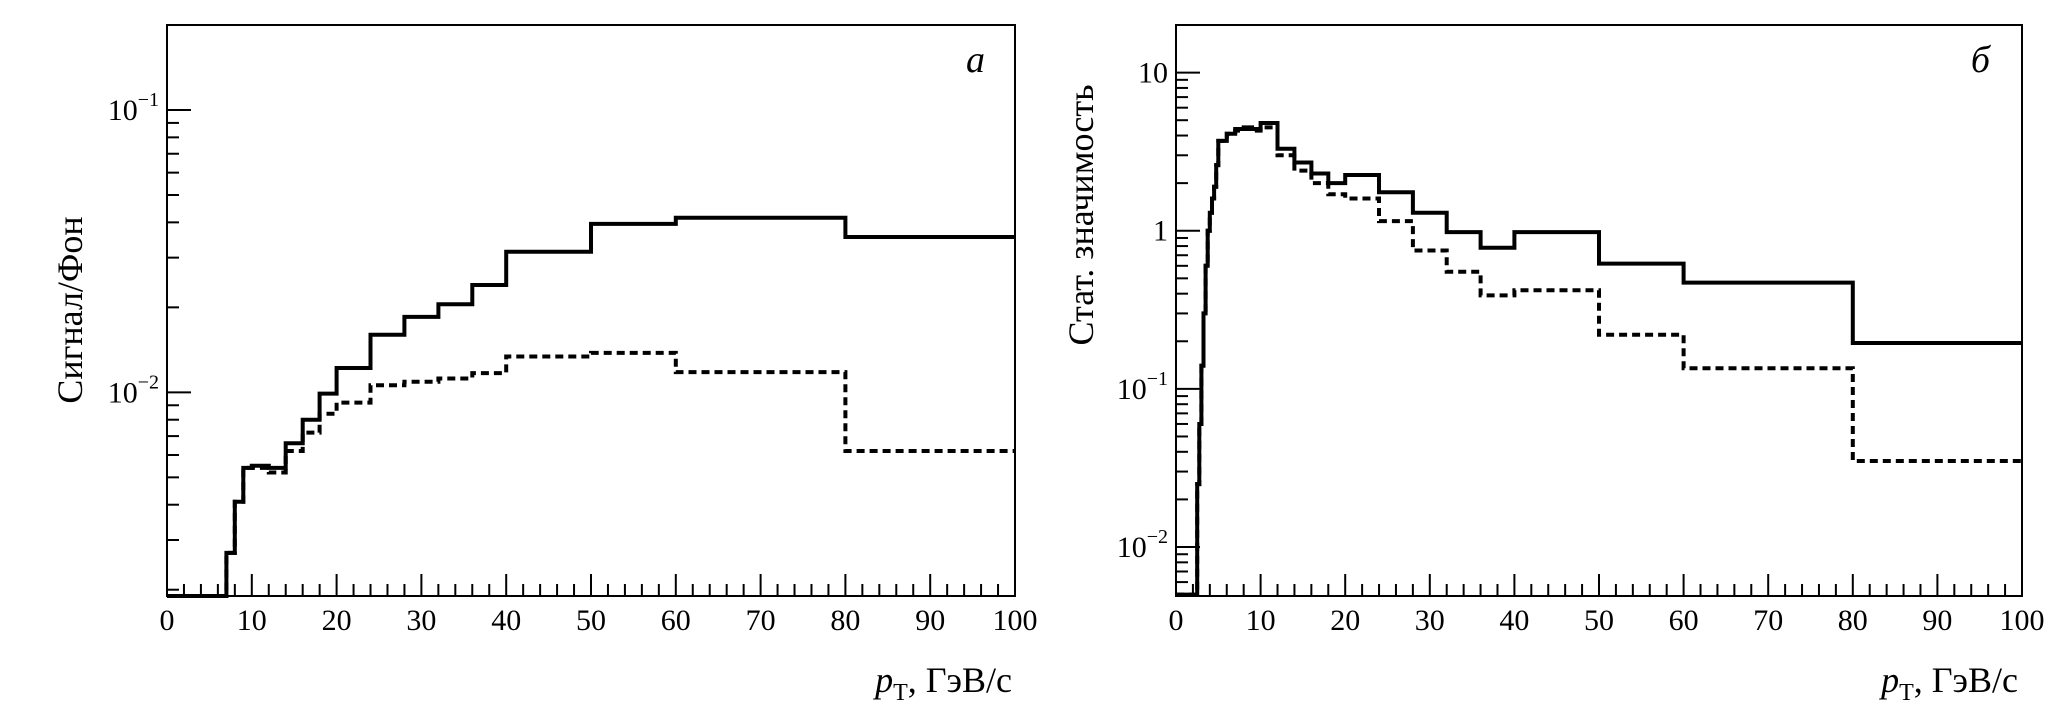 The width and height of the screenshot is (2067, 720). Describe the element at coordinates (1160, 231) in the screenshot. I see `y-tick-label: 1` at that location.